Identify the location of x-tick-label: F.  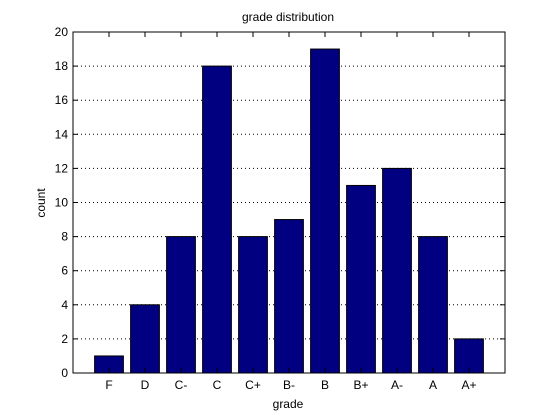
(108, 385).